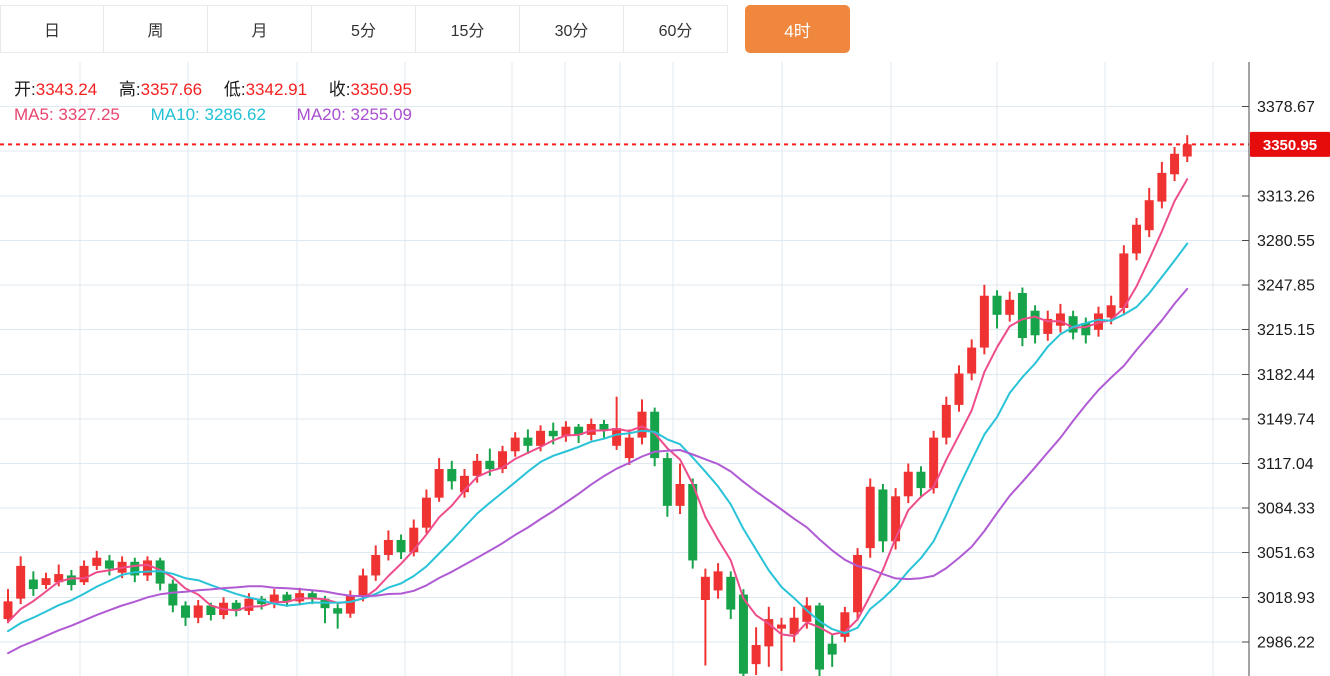 This screenshot has width=1330, height=676. I want to click on tab-60min: 60分, so click(676, 29).